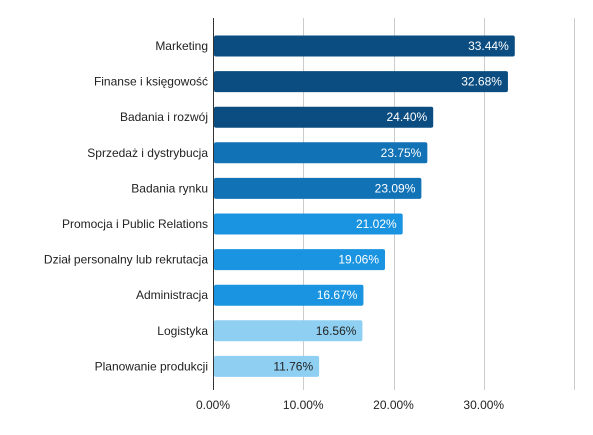 The width and height of the screenshot is (593, 435). I want to click on x-tick-label: 30.00%, so click(483, 405).